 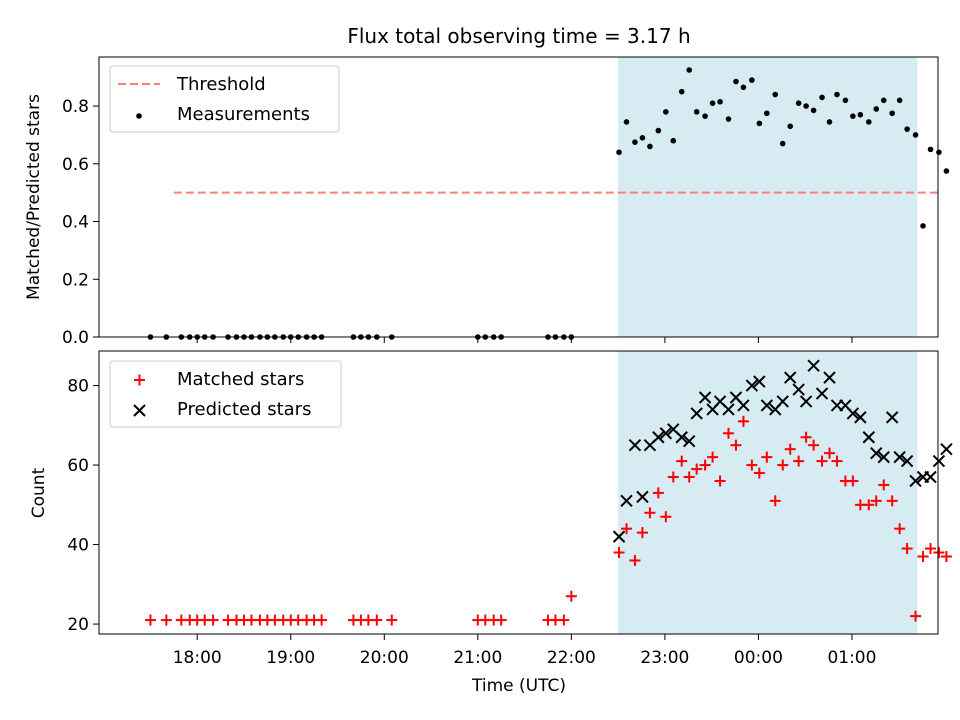 What do you see at coordinates (75, 165) in the screenshot?
I see `top-y-tick-label: 0.6` at bounding box center [75, 165].